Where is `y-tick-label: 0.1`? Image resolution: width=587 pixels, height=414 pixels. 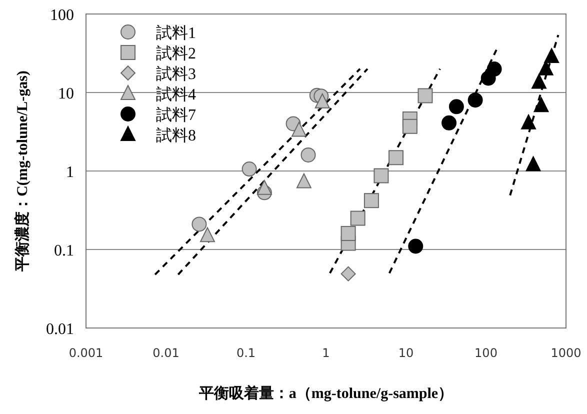
y-tick-label: 0.1 is located at coordinates (64, 251).